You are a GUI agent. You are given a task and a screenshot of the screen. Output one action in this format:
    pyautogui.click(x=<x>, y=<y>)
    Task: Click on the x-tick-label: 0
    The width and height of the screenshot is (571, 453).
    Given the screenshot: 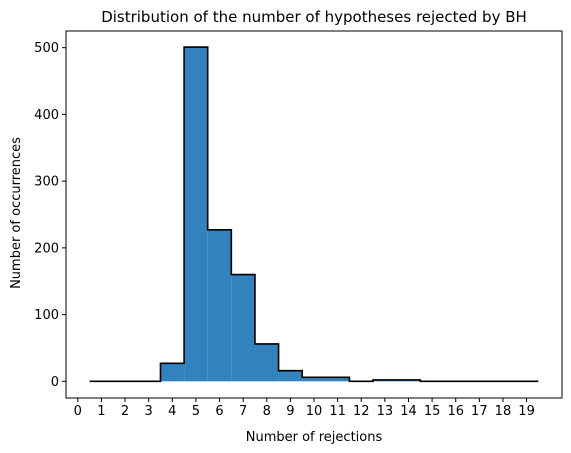 What is the action you would take?
    pyautogui.click(x=78, y=411)
    